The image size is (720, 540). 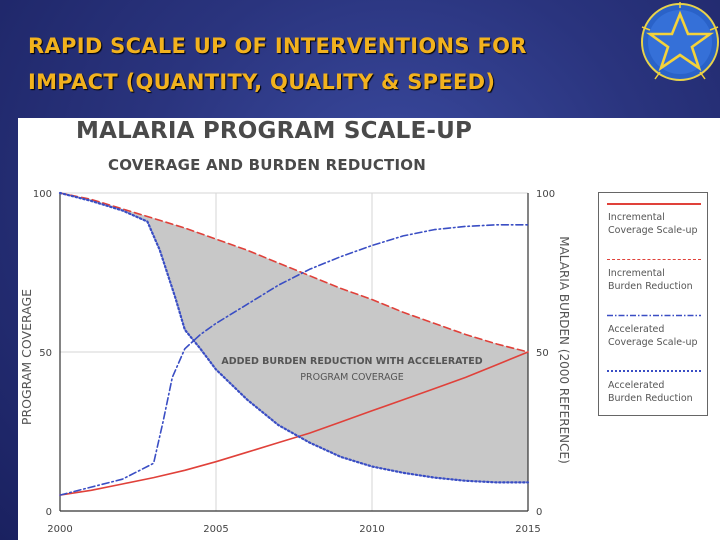 What do you see at coordinates (42, 194) in the screenshot?
I see `y-tick-label-left: 100` at bounding box center [42, 194].